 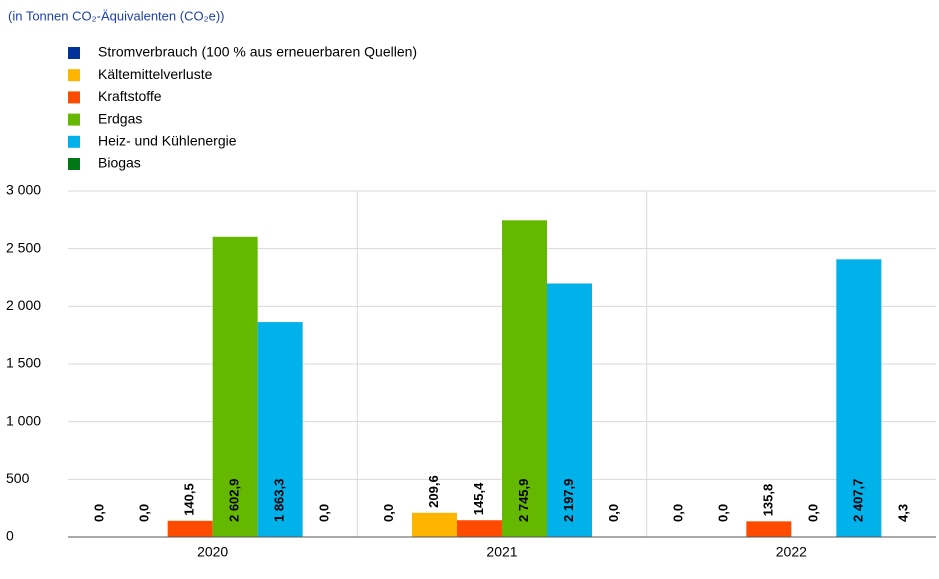 I want to click on chart-title: (in Tonnen CO₂-Äquivalenten (CO₂e)), so click(x=116, y=15).